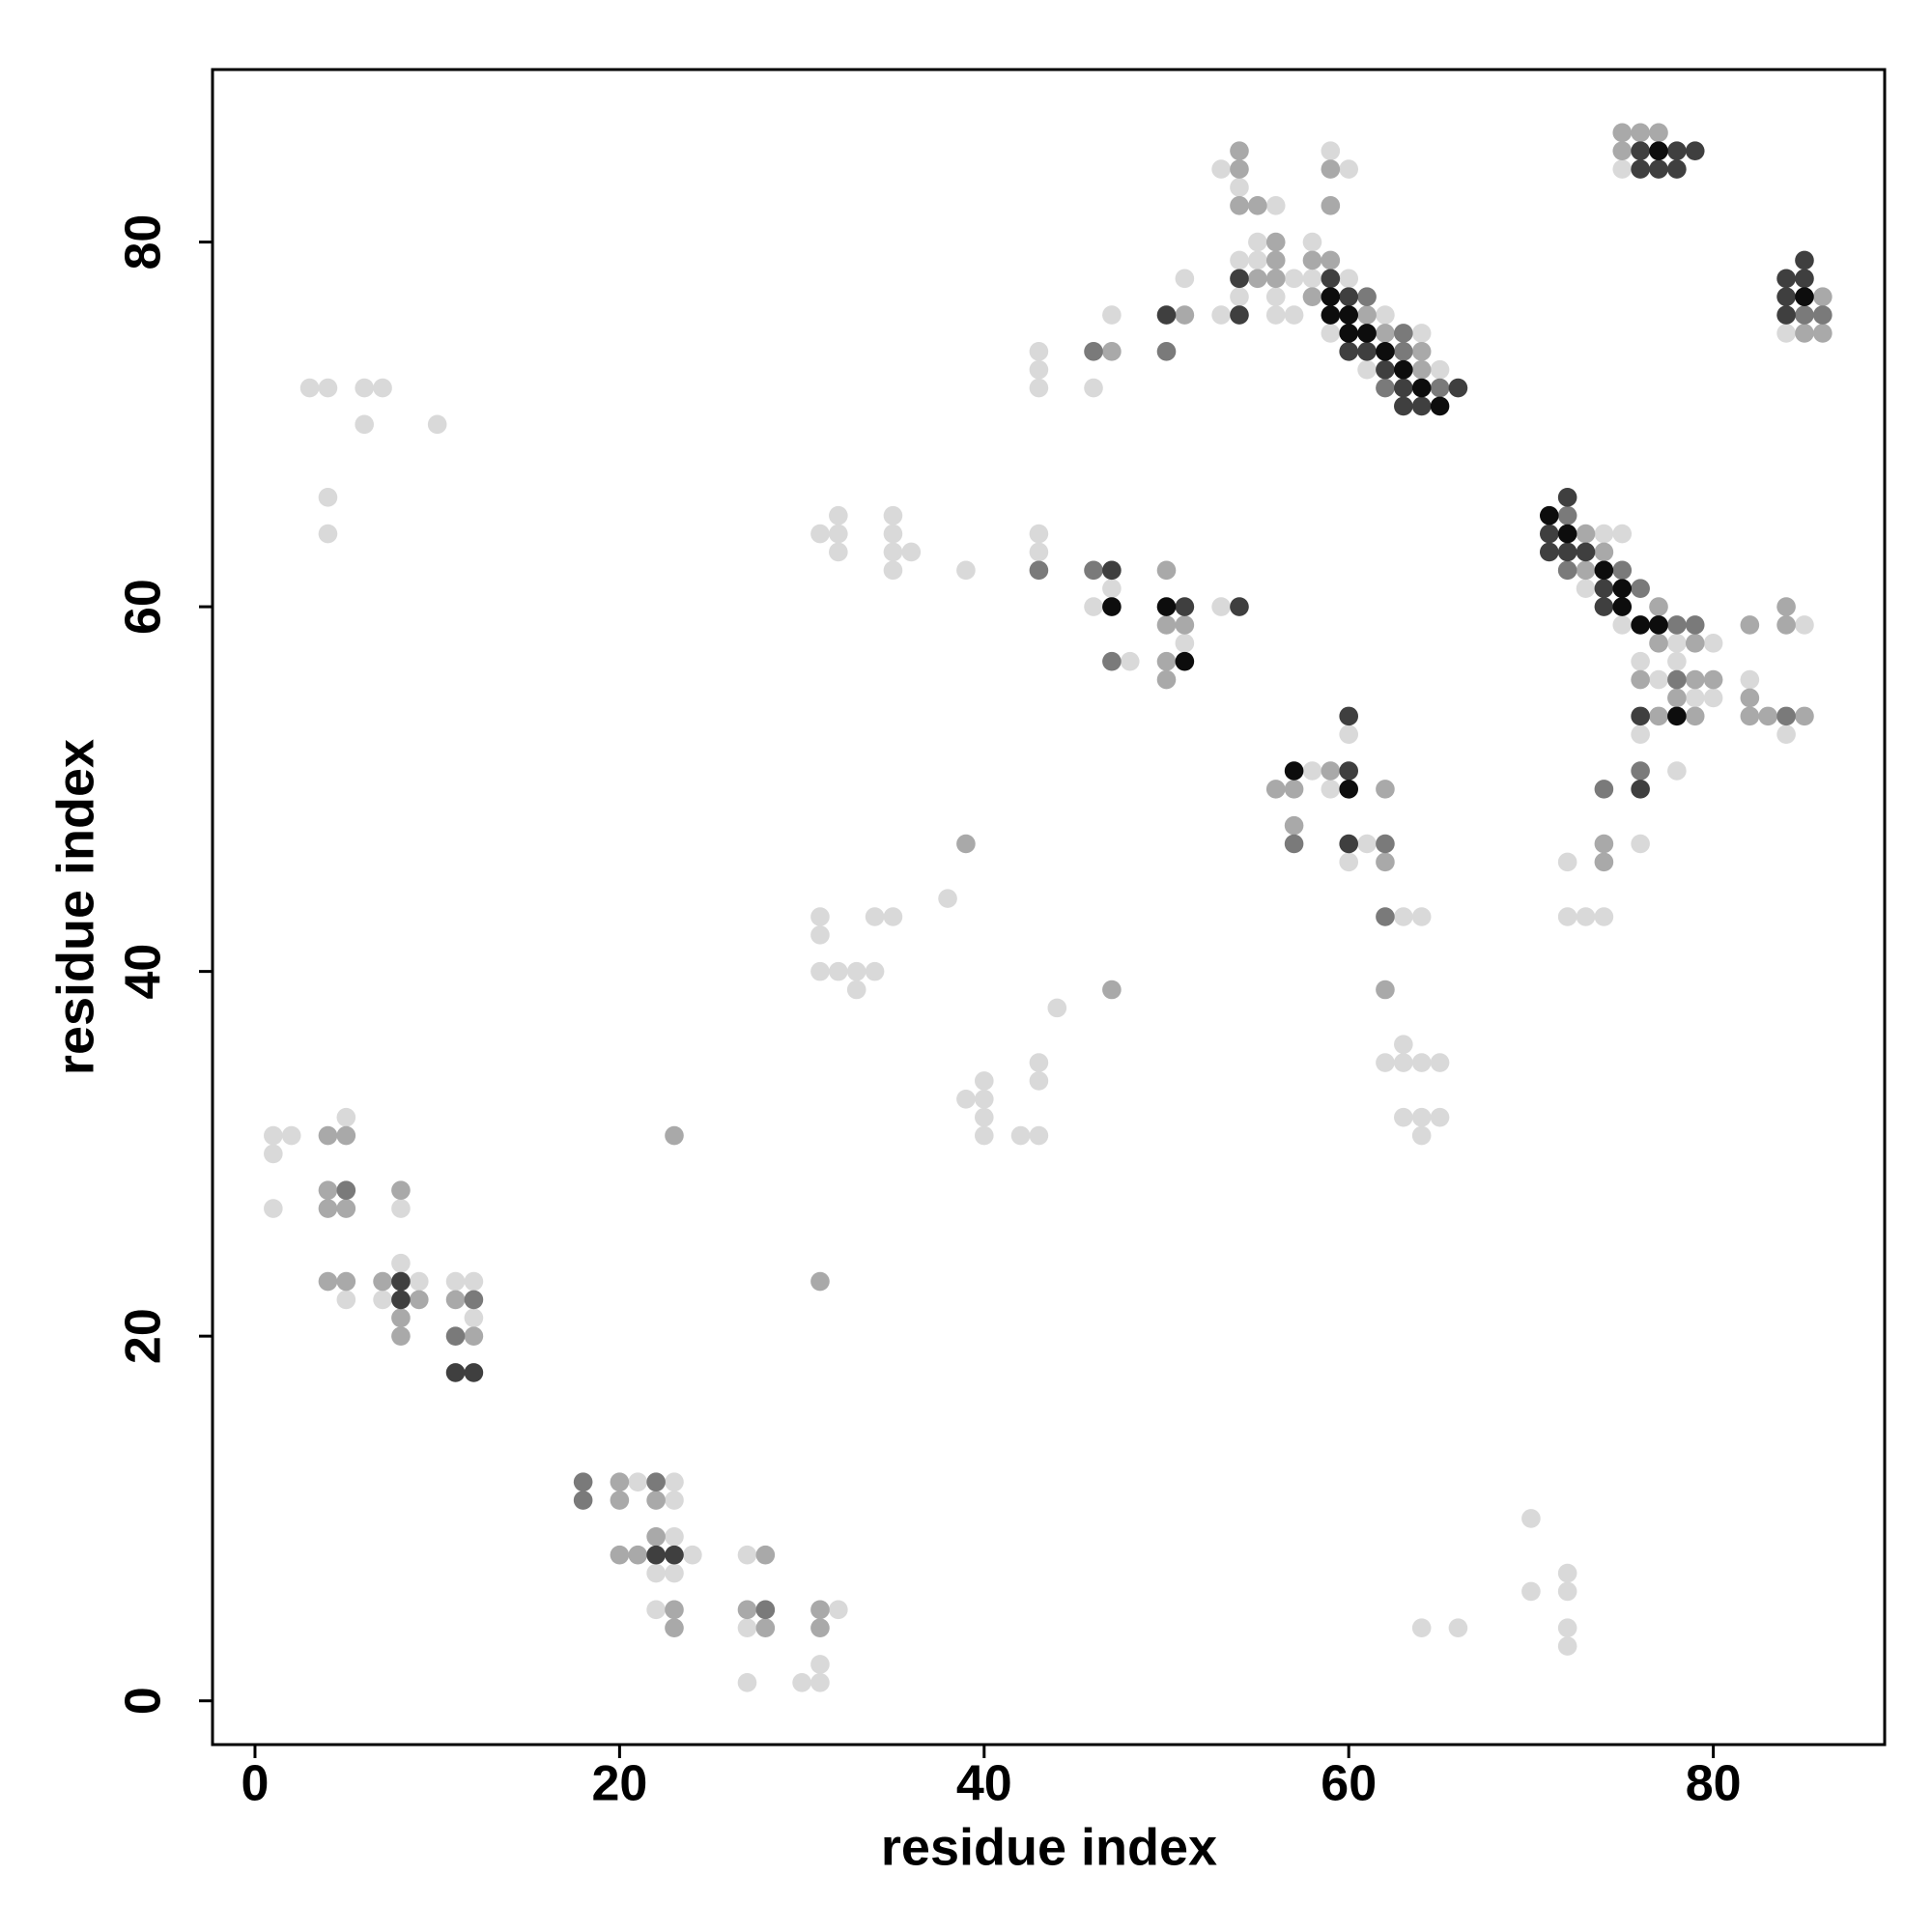 The image size is (1932, 1932). Describe the element at coordinates (144, 972) in the screenshot. I see `y-tick-label: 40` at that location.